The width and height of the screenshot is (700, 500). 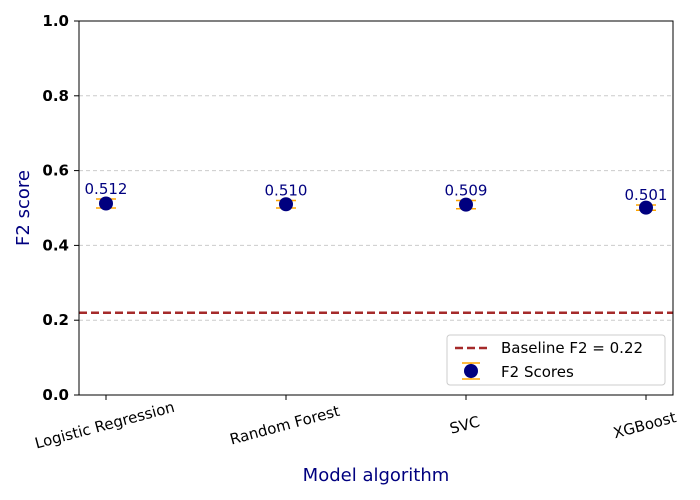 I want to click on y-tick-label: 1.0, so click(x=55, y=21).